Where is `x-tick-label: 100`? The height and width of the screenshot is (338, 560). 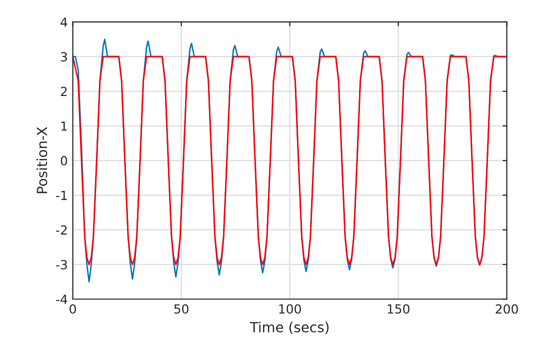
x-tick-label: 100 is located at coordinates (290, 309).